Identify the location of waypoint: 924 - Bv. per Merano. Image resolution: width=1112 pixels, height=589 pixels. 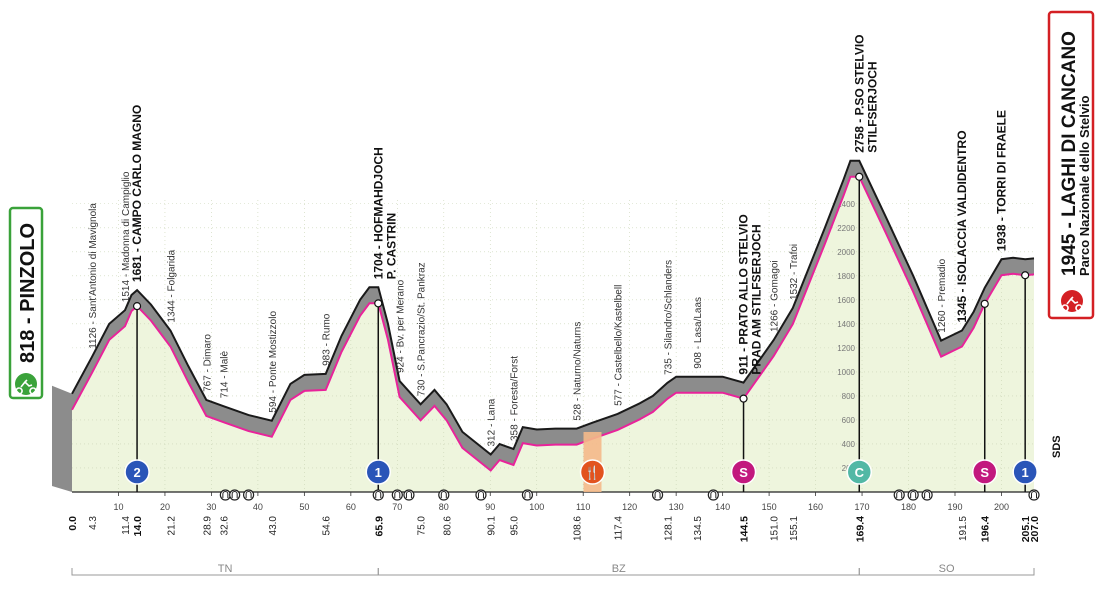
(401, 326).